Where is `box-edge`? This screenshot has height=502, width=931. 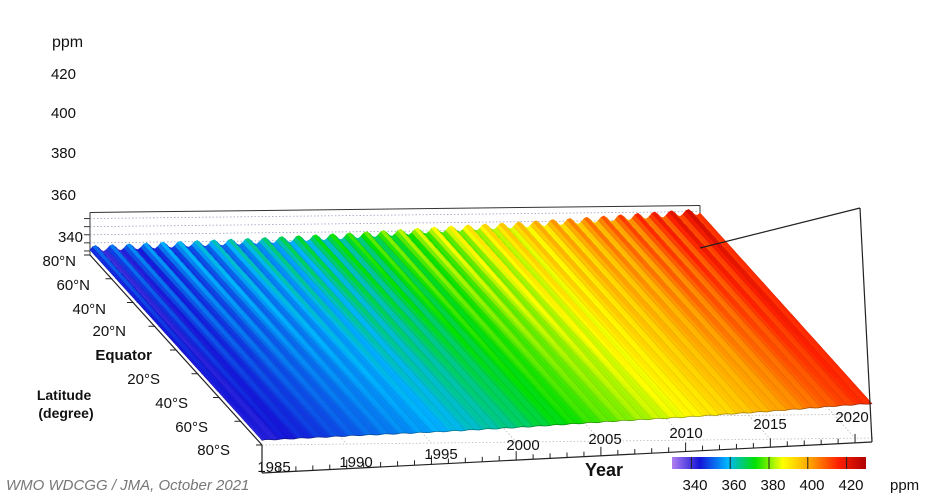
box-edge is located at coordinates (395, 208).